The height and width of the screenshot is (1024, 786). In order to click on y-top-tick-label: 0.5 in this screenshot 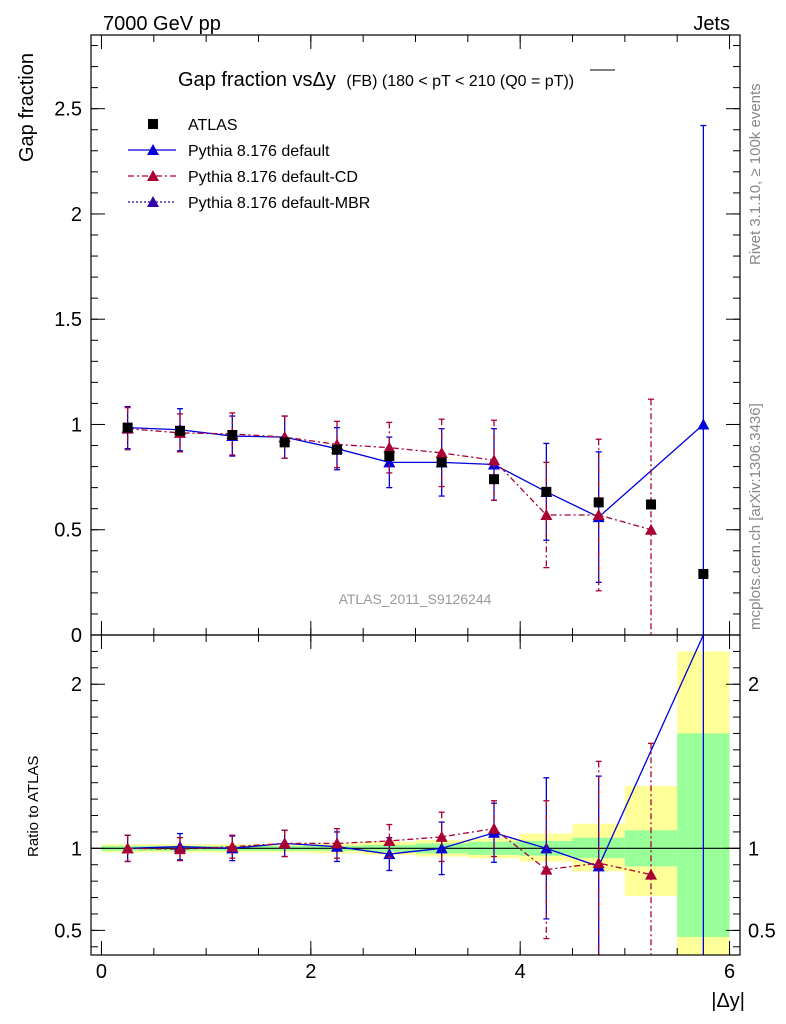, I will do `click(68, 531)`.